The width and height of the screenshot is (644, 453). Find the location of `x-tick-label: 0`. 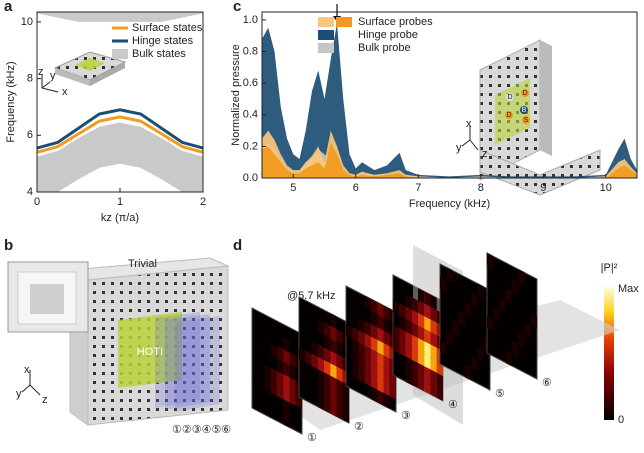

x-tick-label: 0 is located at coordinates (37, 202).